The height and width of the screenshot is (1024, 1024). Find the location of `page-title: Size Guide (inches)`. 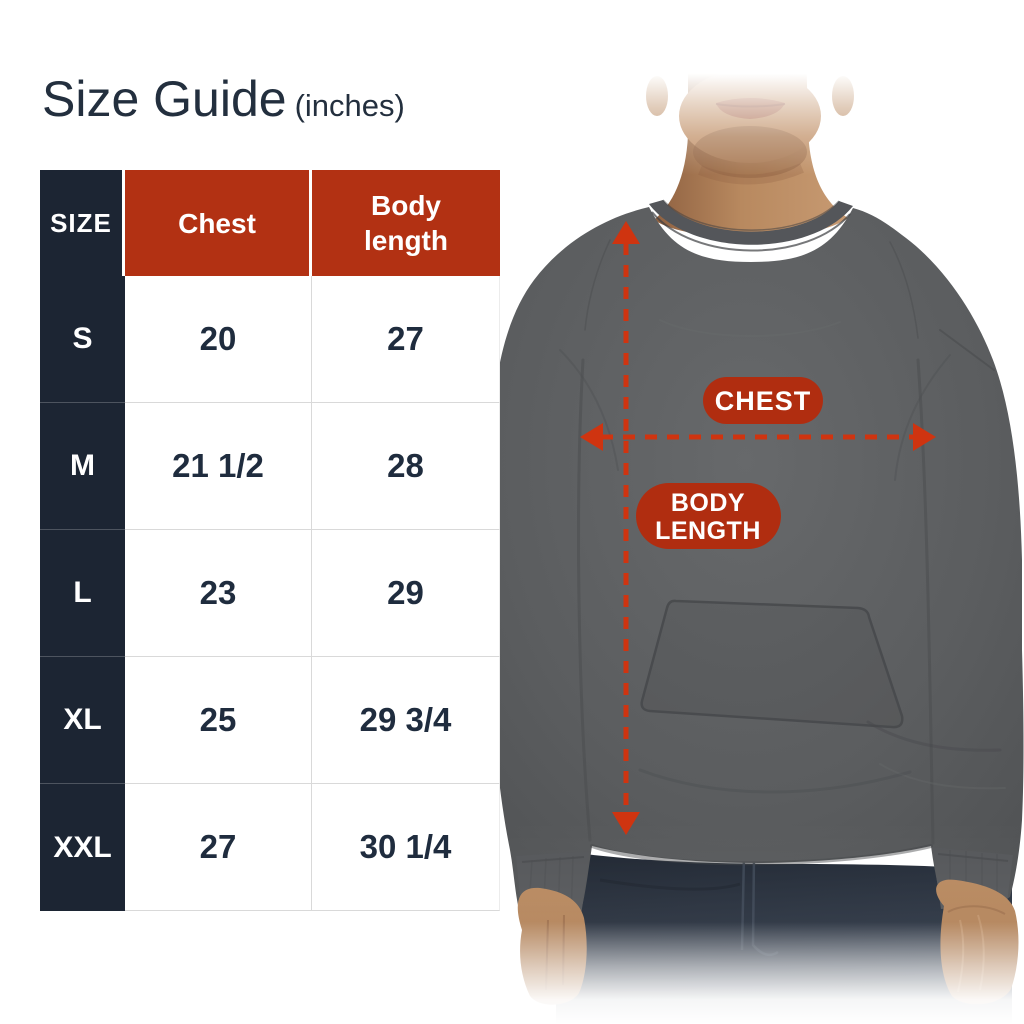

page-title: Size Guide (inches) is located at coordinates (223, 99).